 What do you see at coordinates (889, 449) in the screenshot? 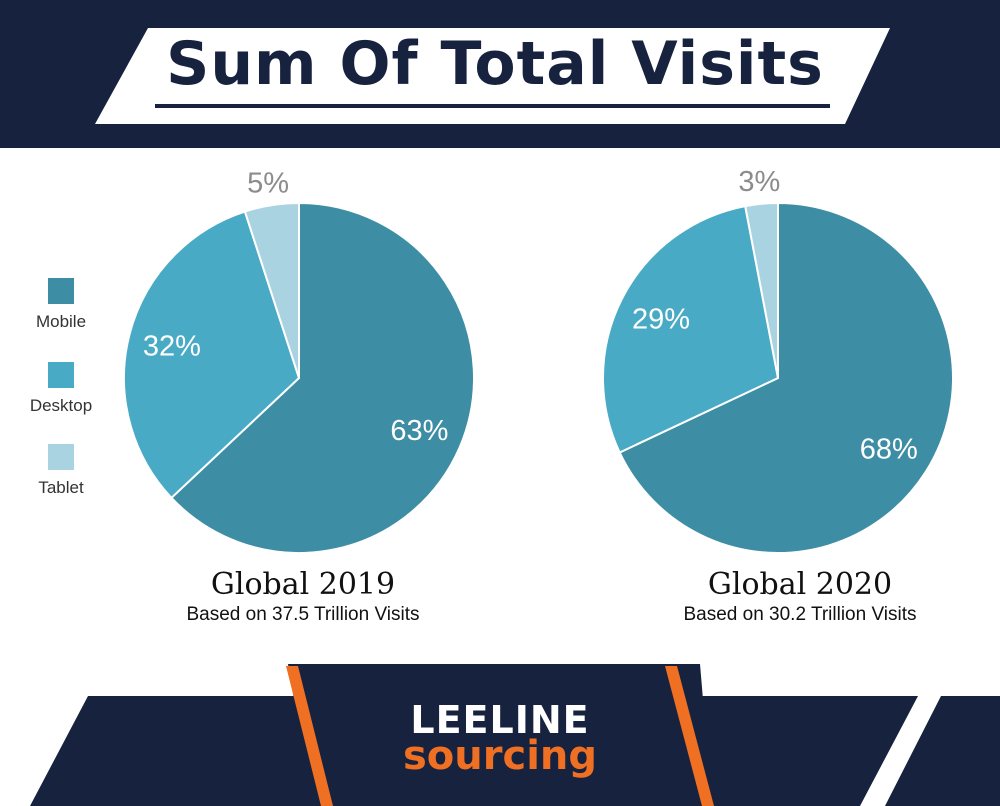
I see `pie-label-mobile-2020: 68%` at bounding box center [889, 449].